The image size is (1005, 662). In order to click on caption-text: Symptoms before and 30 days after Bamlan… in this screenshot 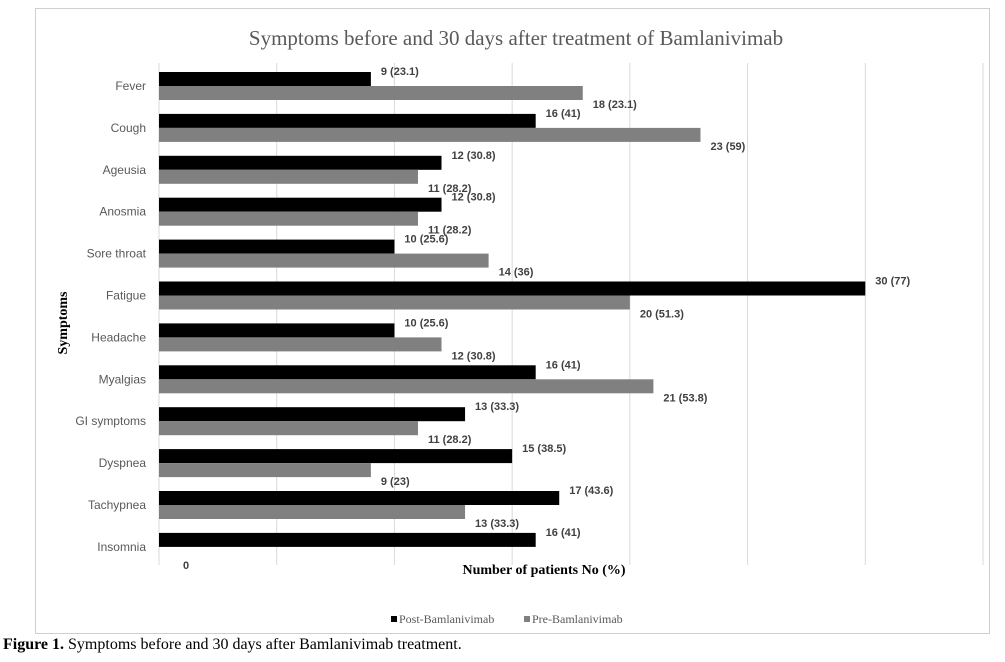, I will do `click(263, 644)`.